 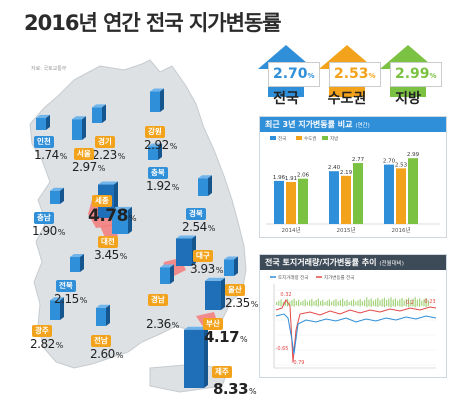 I want to click on region-value-number: 8.33, so click(x=231, y=389).